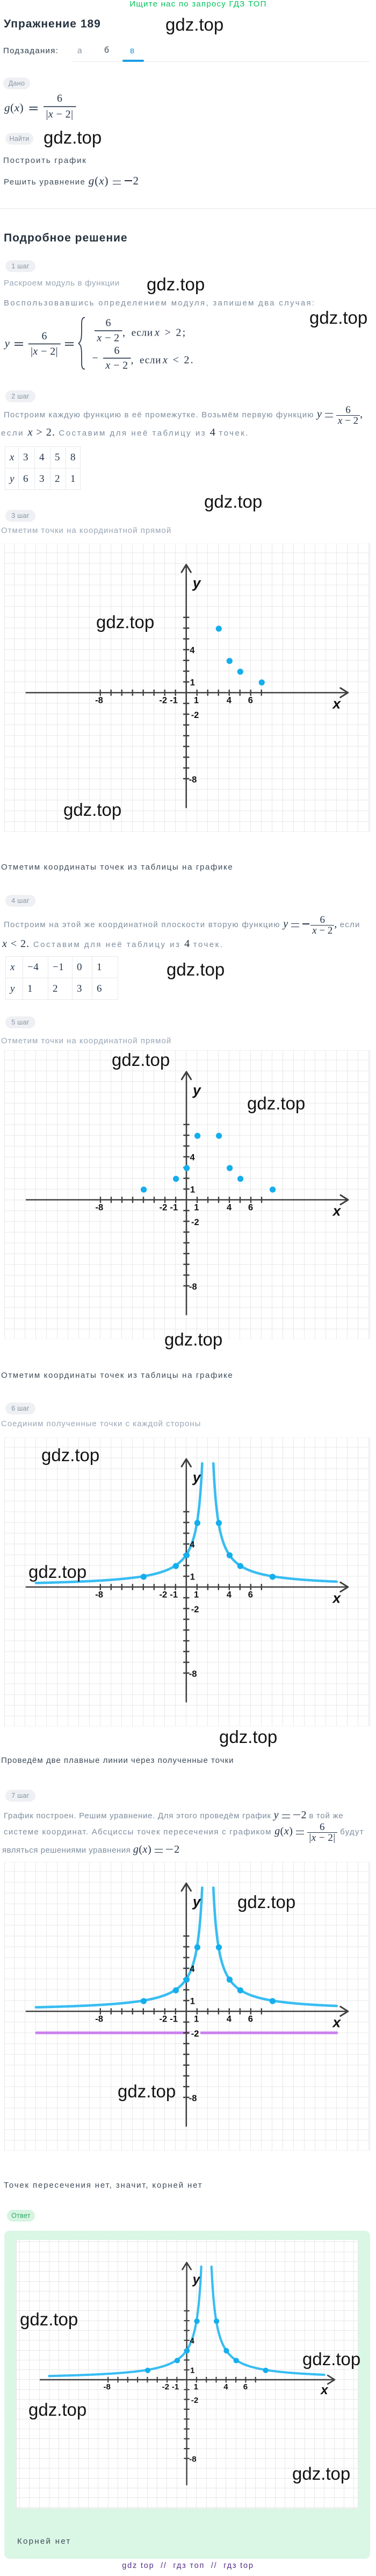 Image resolution: width=376 pixels, height=2576 pixels. I want to click on svg-text: x > 2;, so click(170, 333).